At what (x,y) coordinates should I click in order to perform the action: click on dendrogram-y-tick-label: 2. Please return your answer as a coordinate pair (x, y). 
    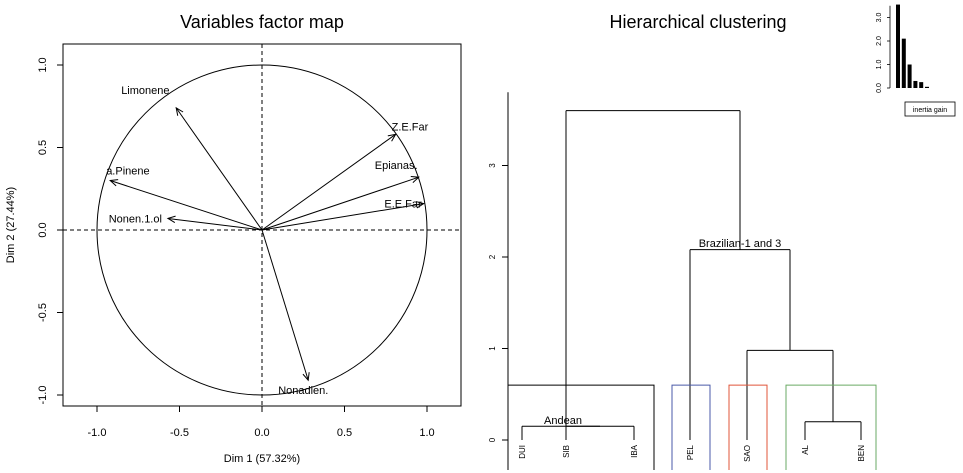
    Looking at the image, I should click on (492, 256).